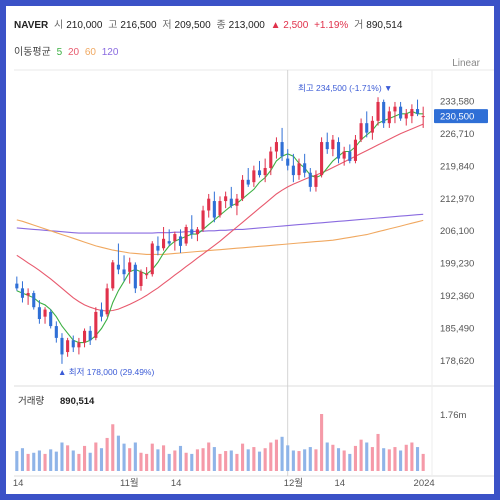 This screenshot has width=500, height=500. I want to click on last-price-badge, so click(461, 116).